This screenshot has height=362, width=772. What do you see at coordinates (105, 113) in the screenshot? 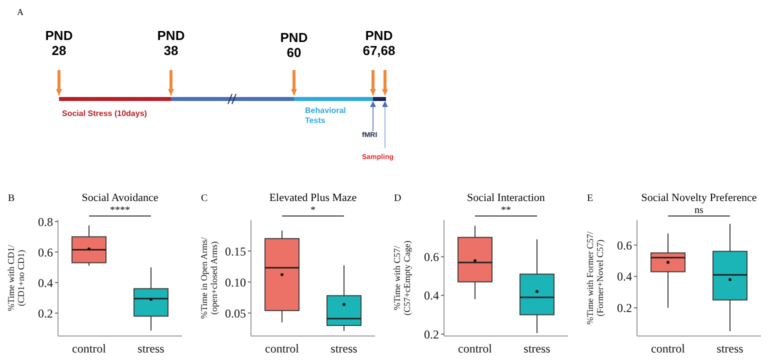
I see `text: Social Stress (10days)` at bounding box center [105, 113].